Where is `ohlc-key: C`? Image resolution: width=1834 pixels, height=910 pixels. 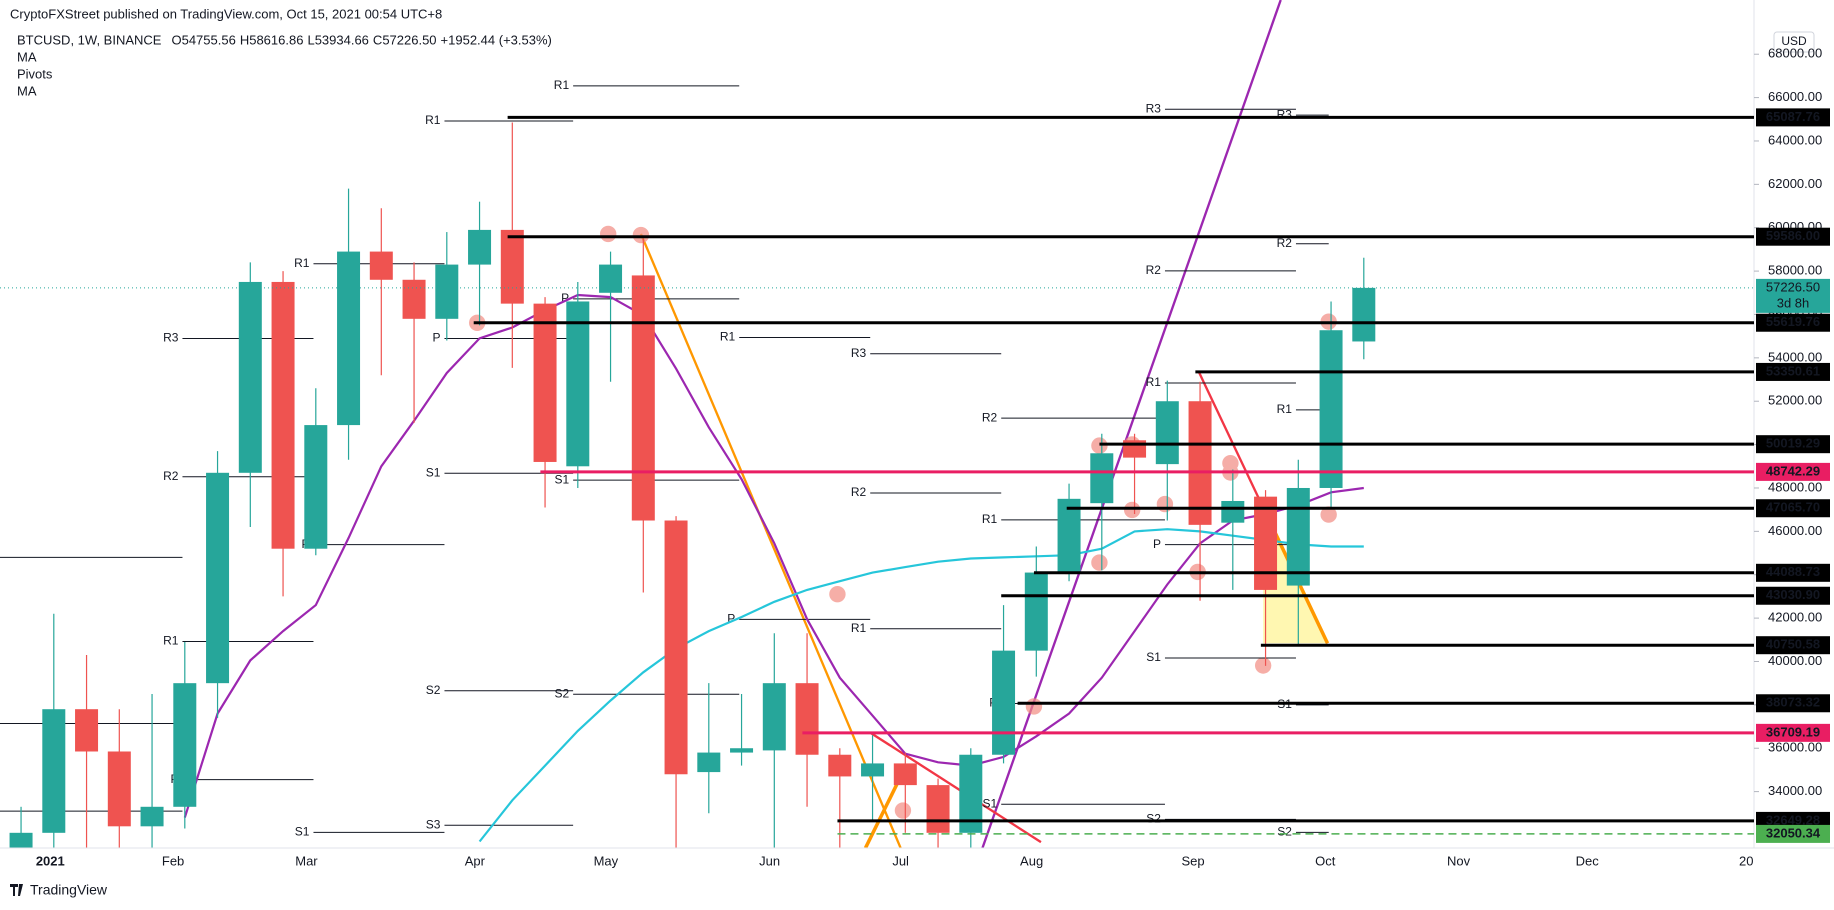 ohlc-key: C is located at coordinates (377, 39).